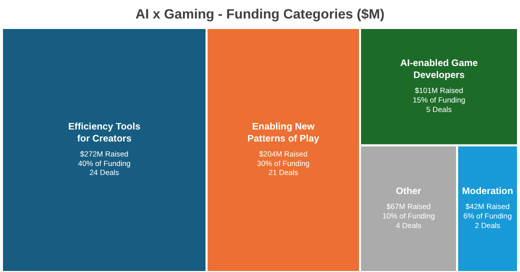 This screenshot has height=272, width=520. Describe the element at coordinates (104, 133) in the screenshot. I see `category-label: Efficiency Tools for Creators` at that location.